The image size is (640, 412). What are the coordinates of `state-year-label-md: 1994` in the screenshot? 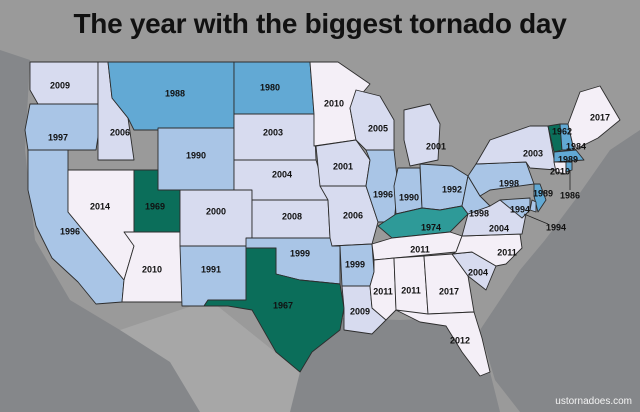 It's located at (556, 227).